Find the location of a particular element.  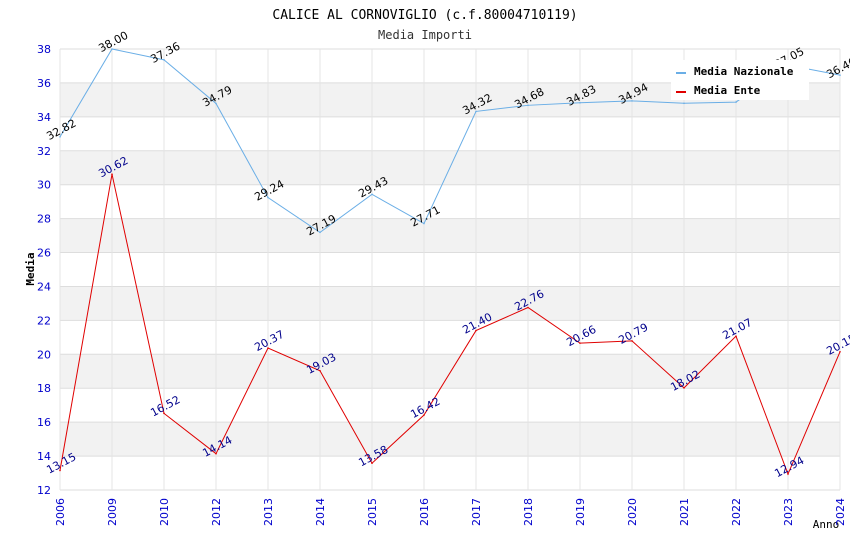

x-tick-label: 2017 is located at coordinates (476, 512).